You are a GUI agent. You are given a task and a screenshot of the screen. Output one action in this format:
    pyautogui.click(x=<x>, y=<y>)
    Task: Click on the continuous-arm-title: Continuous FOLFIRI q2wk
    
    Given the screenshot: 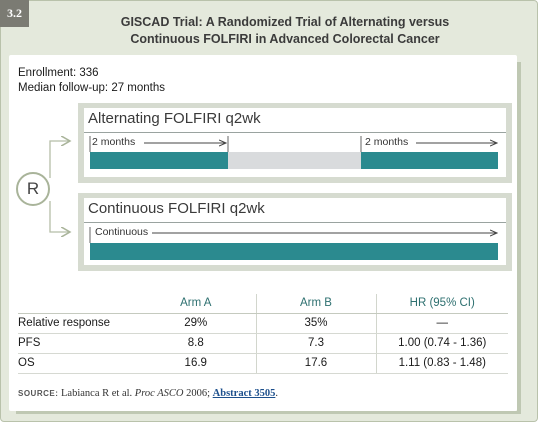 What is the action you would take?
    pyautogui.click(x=176, y=208)
    